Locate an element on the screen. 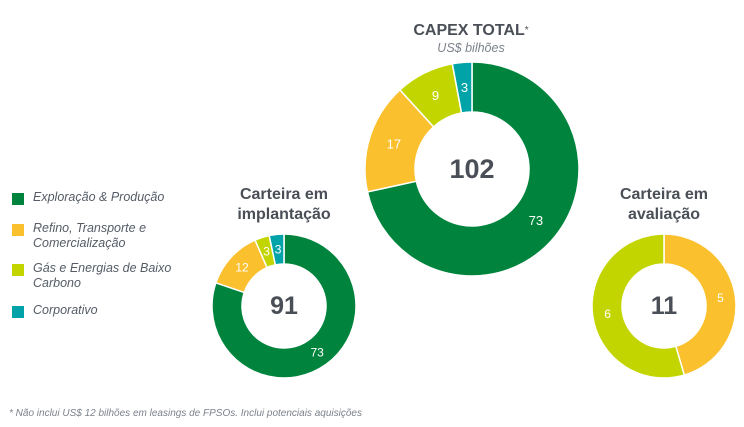 The height and width of the screenshot is (427, 744). data-label-refino-transporte-e-comercializacao: 17 is located at coordinates (394, 144).